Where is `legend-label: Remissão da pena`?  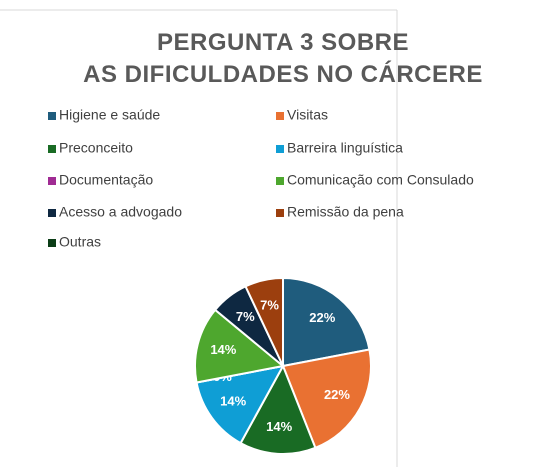
legend-label: Remissão da pena is located at coordinates (345, 212).